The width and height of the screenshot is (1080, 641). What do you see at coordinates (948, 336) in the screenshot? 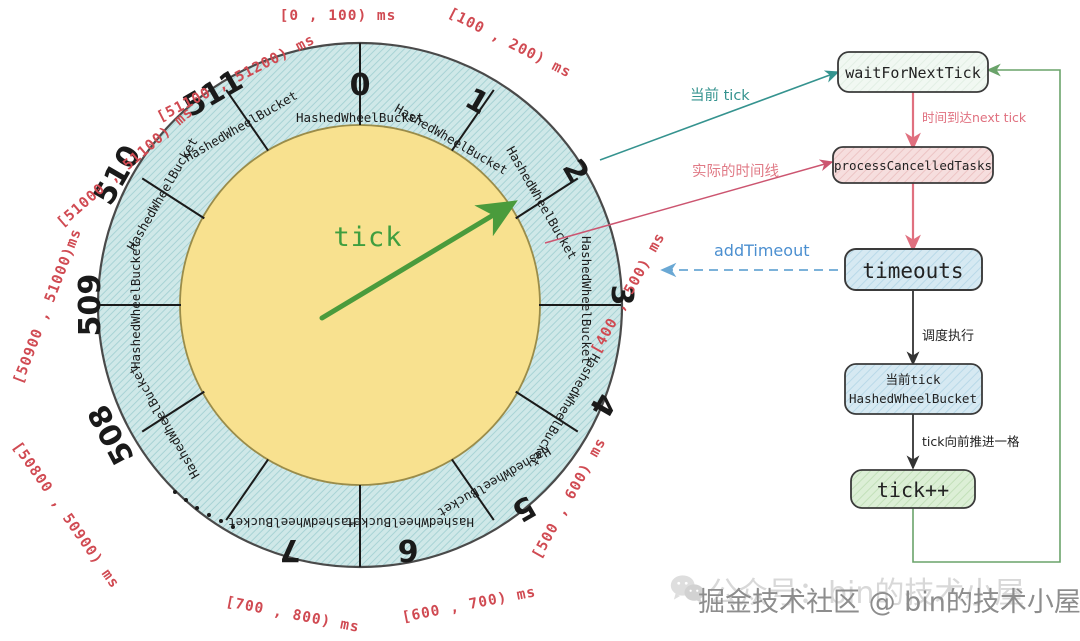
I see `edge-label-timeouts-to-bucket: 调度执行` at bounding box center [948, 336].